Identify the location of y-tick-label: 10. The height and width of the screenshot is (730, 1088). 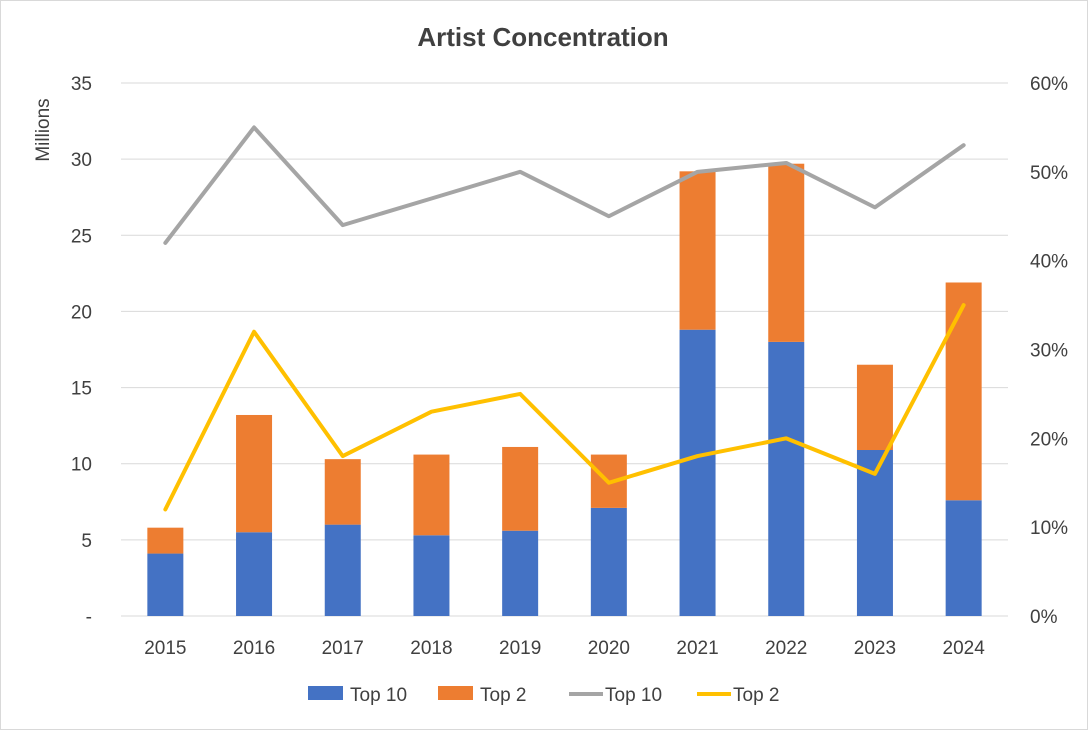
(81, 465).